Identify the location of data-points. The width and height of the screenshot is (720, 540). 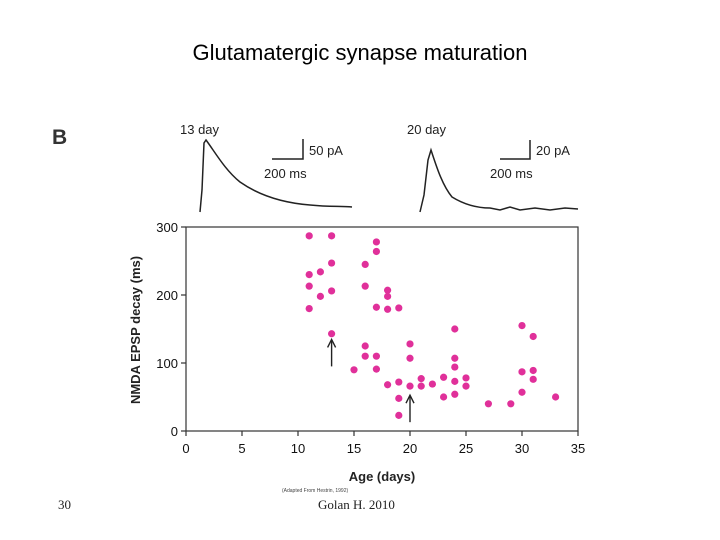
(432, 325).